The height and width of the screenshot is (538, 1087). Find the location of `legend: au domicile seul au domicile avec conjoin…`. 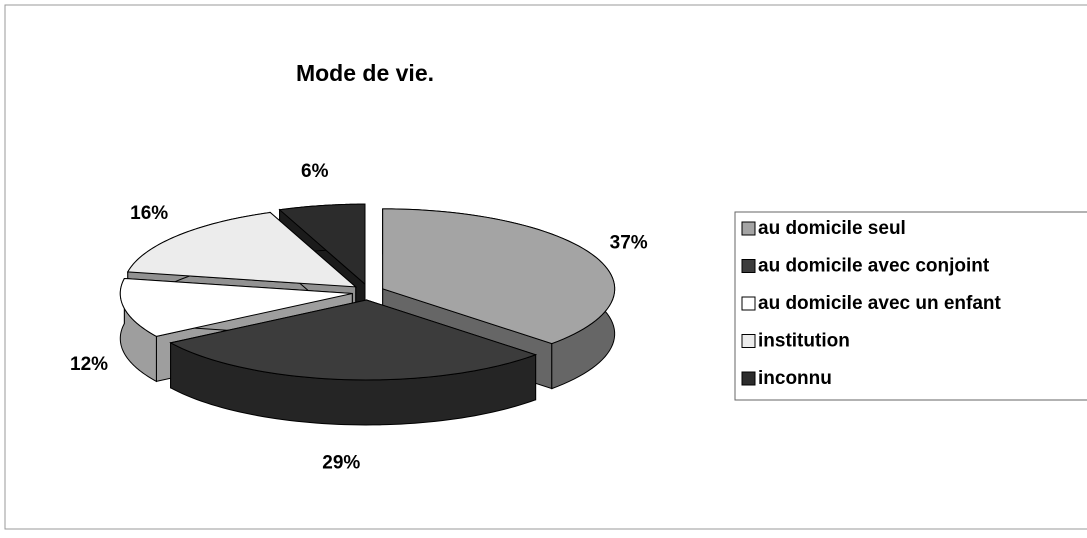

legend: au domicile seul au domicile avec conjoin… is located at coordinates (871, 303).